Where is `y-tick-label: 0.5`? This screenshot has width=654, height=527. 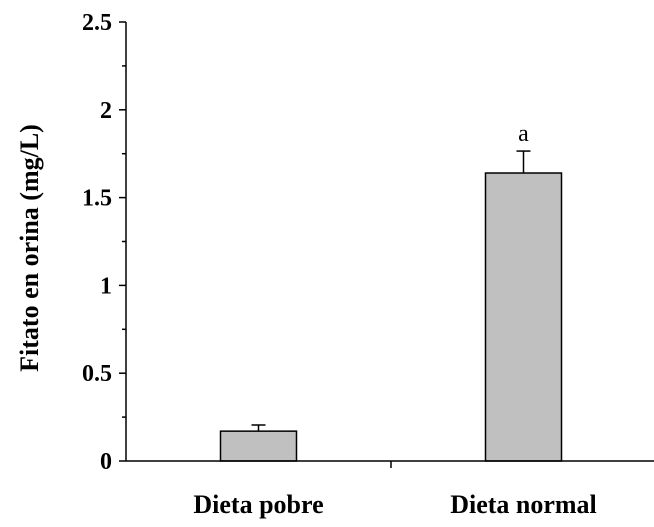
y-tick-label: 0.5 is located at coordinates (97, 374).